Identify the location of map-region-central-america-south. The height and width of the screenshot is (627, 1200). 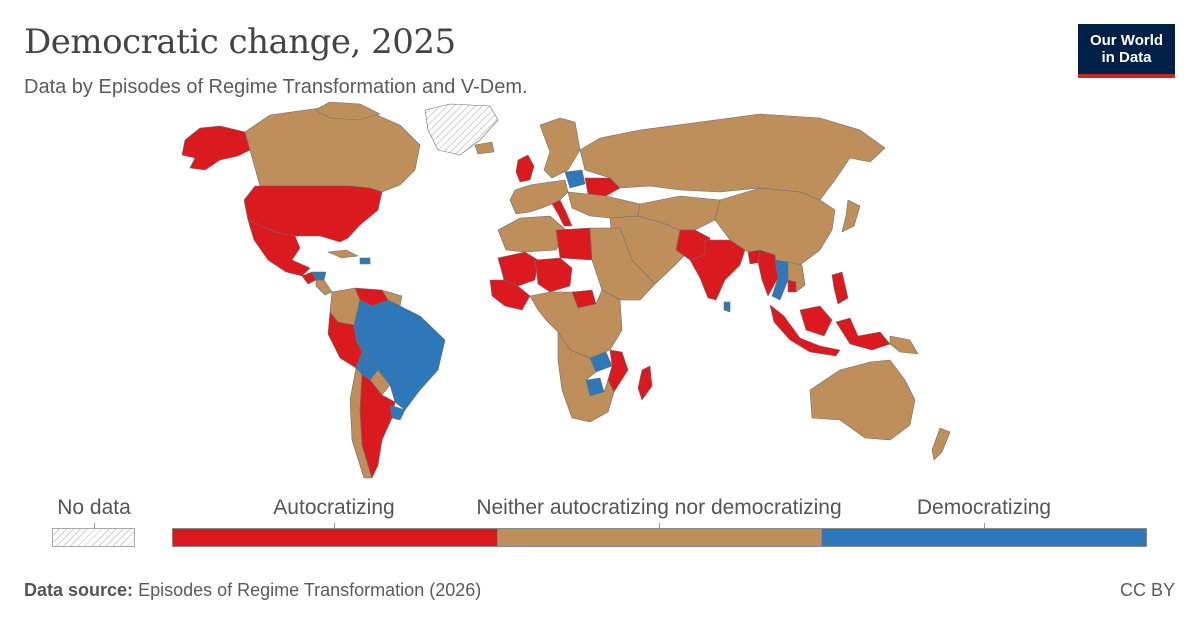
(324, 287).